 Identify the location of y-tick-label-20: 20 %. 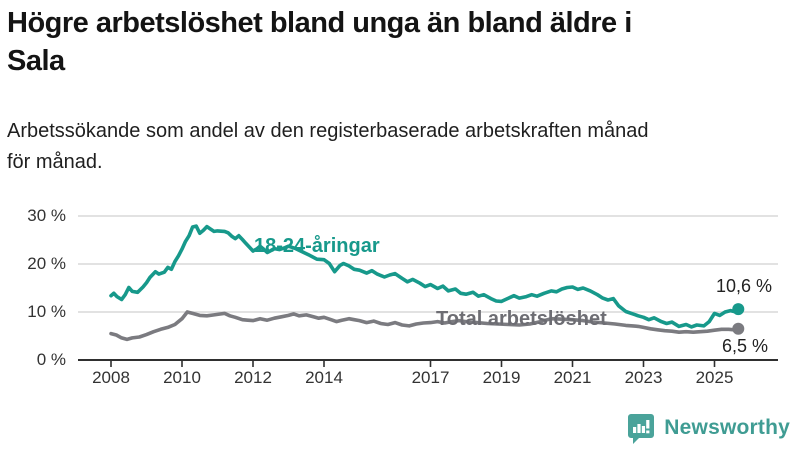
(46, 263).